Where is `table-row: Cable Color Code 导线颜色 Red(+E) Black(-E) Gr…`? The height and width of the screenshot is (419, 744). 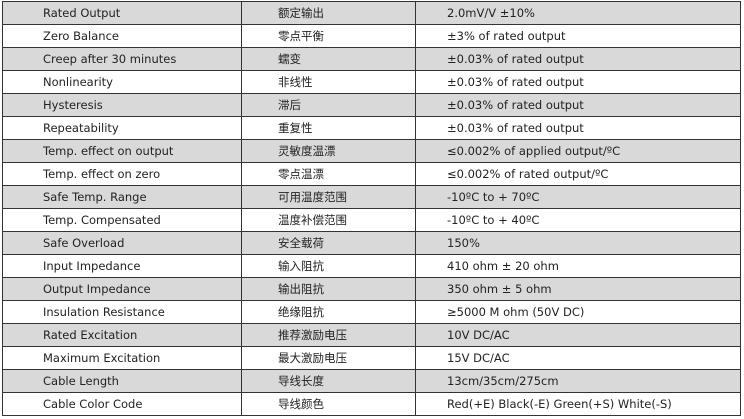
table-row: Cable Color Code 导线颜色 Red(+E) Black(-E) Gr… is located at coordinates (371, 404).